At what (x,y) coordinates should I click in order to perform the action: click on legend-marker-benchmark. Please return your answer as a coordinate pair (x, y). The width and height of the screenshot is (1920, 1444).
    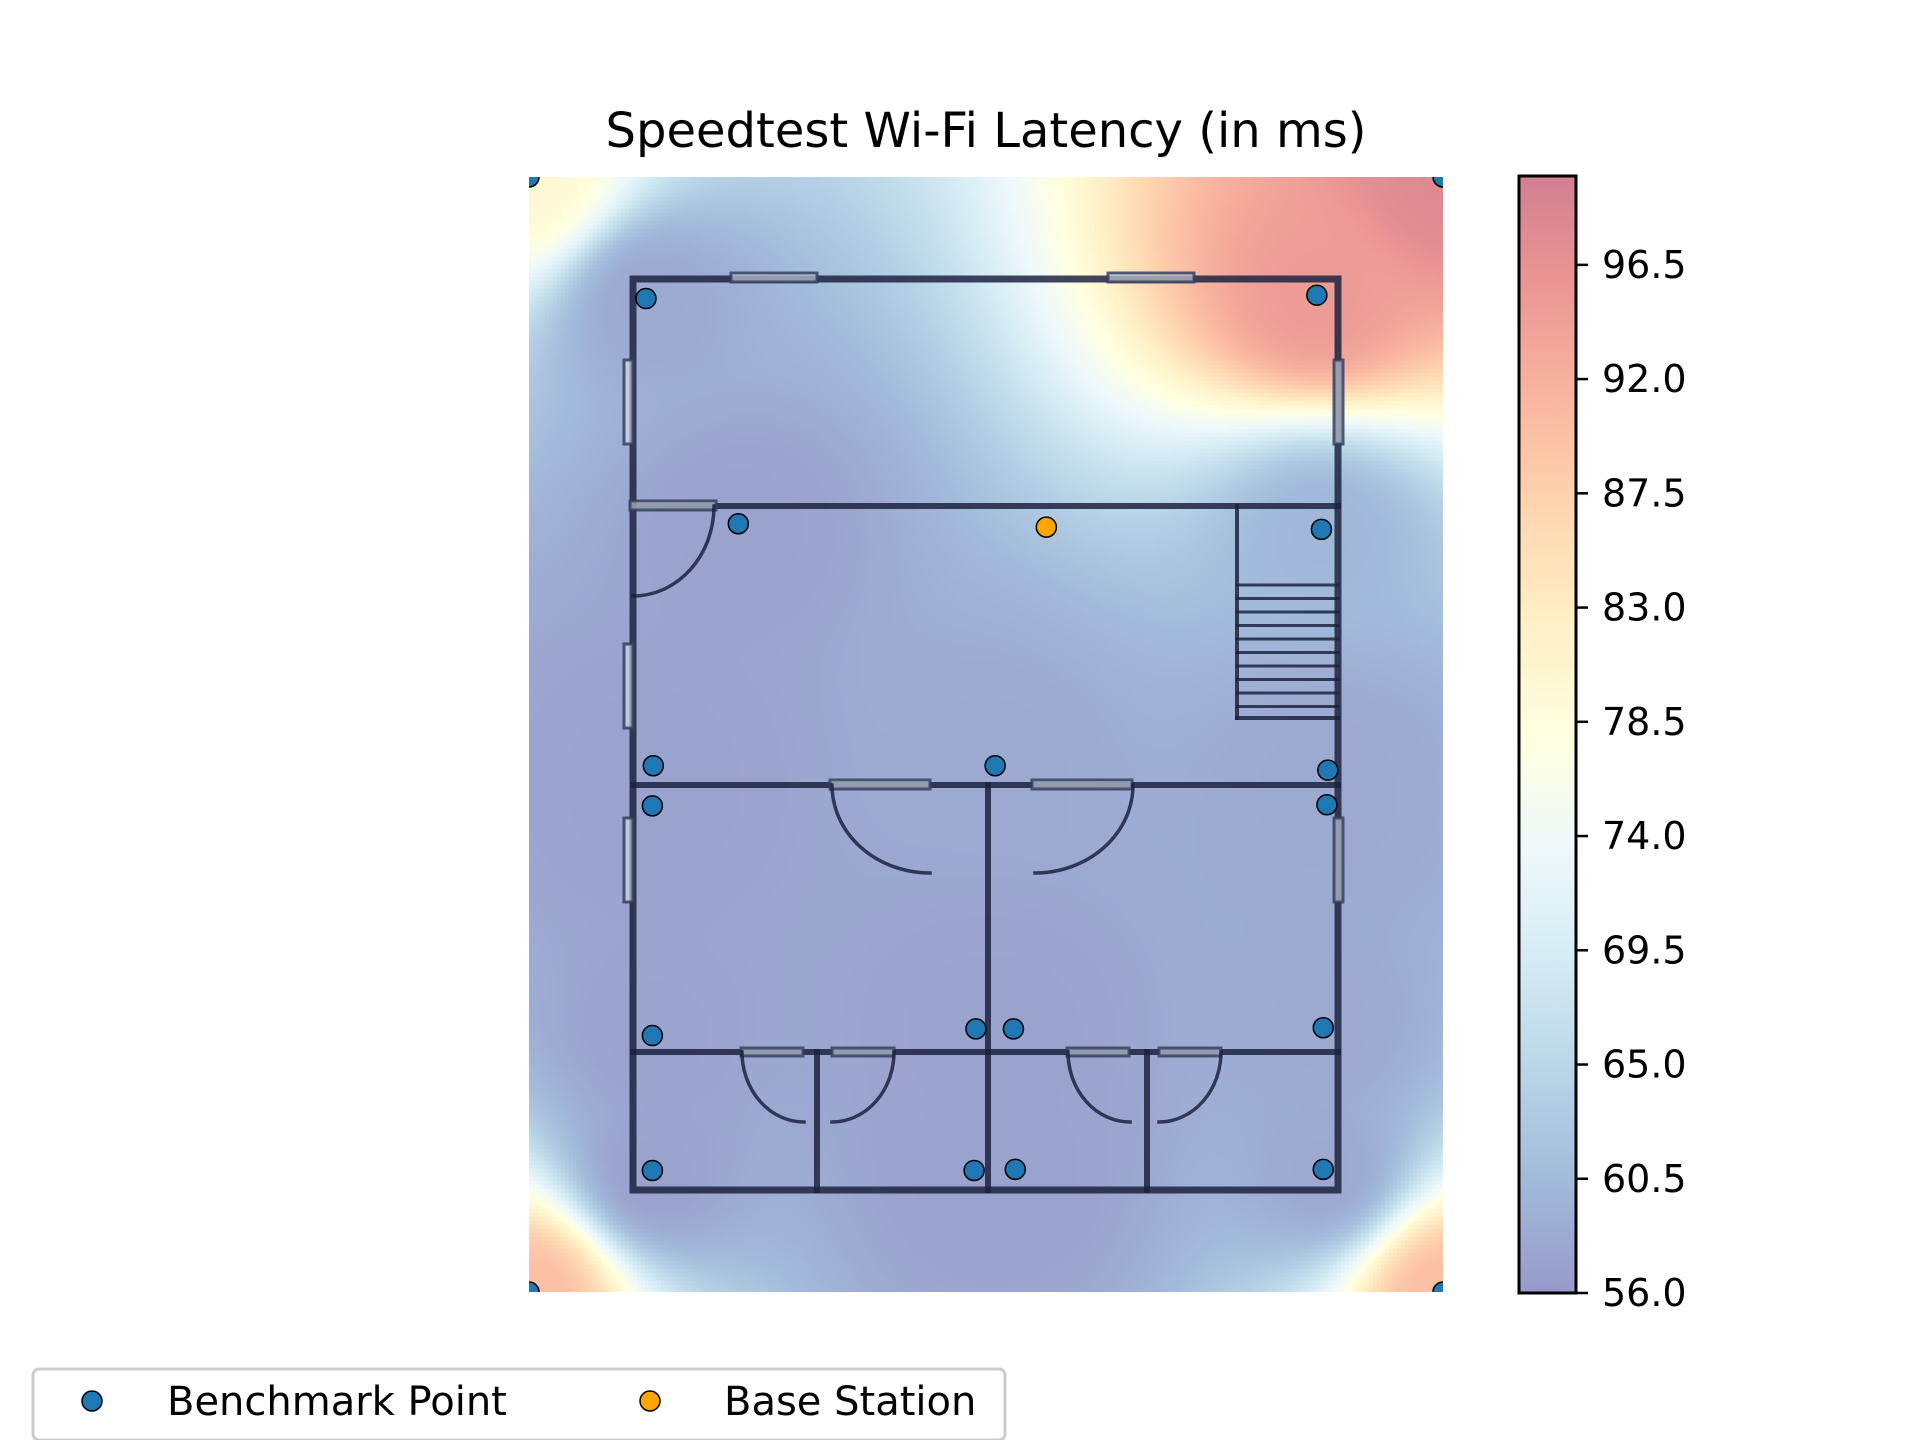
    Looking at the image, I should click on (92, 1401).